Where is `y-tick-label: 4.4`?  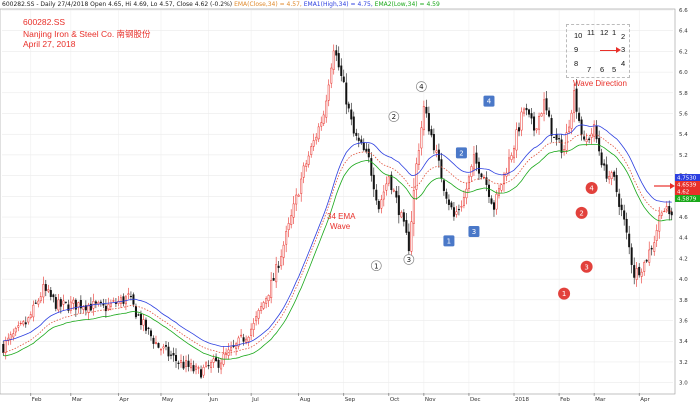 y-tick-label: 4.4 is located at coordinates (683, 239).